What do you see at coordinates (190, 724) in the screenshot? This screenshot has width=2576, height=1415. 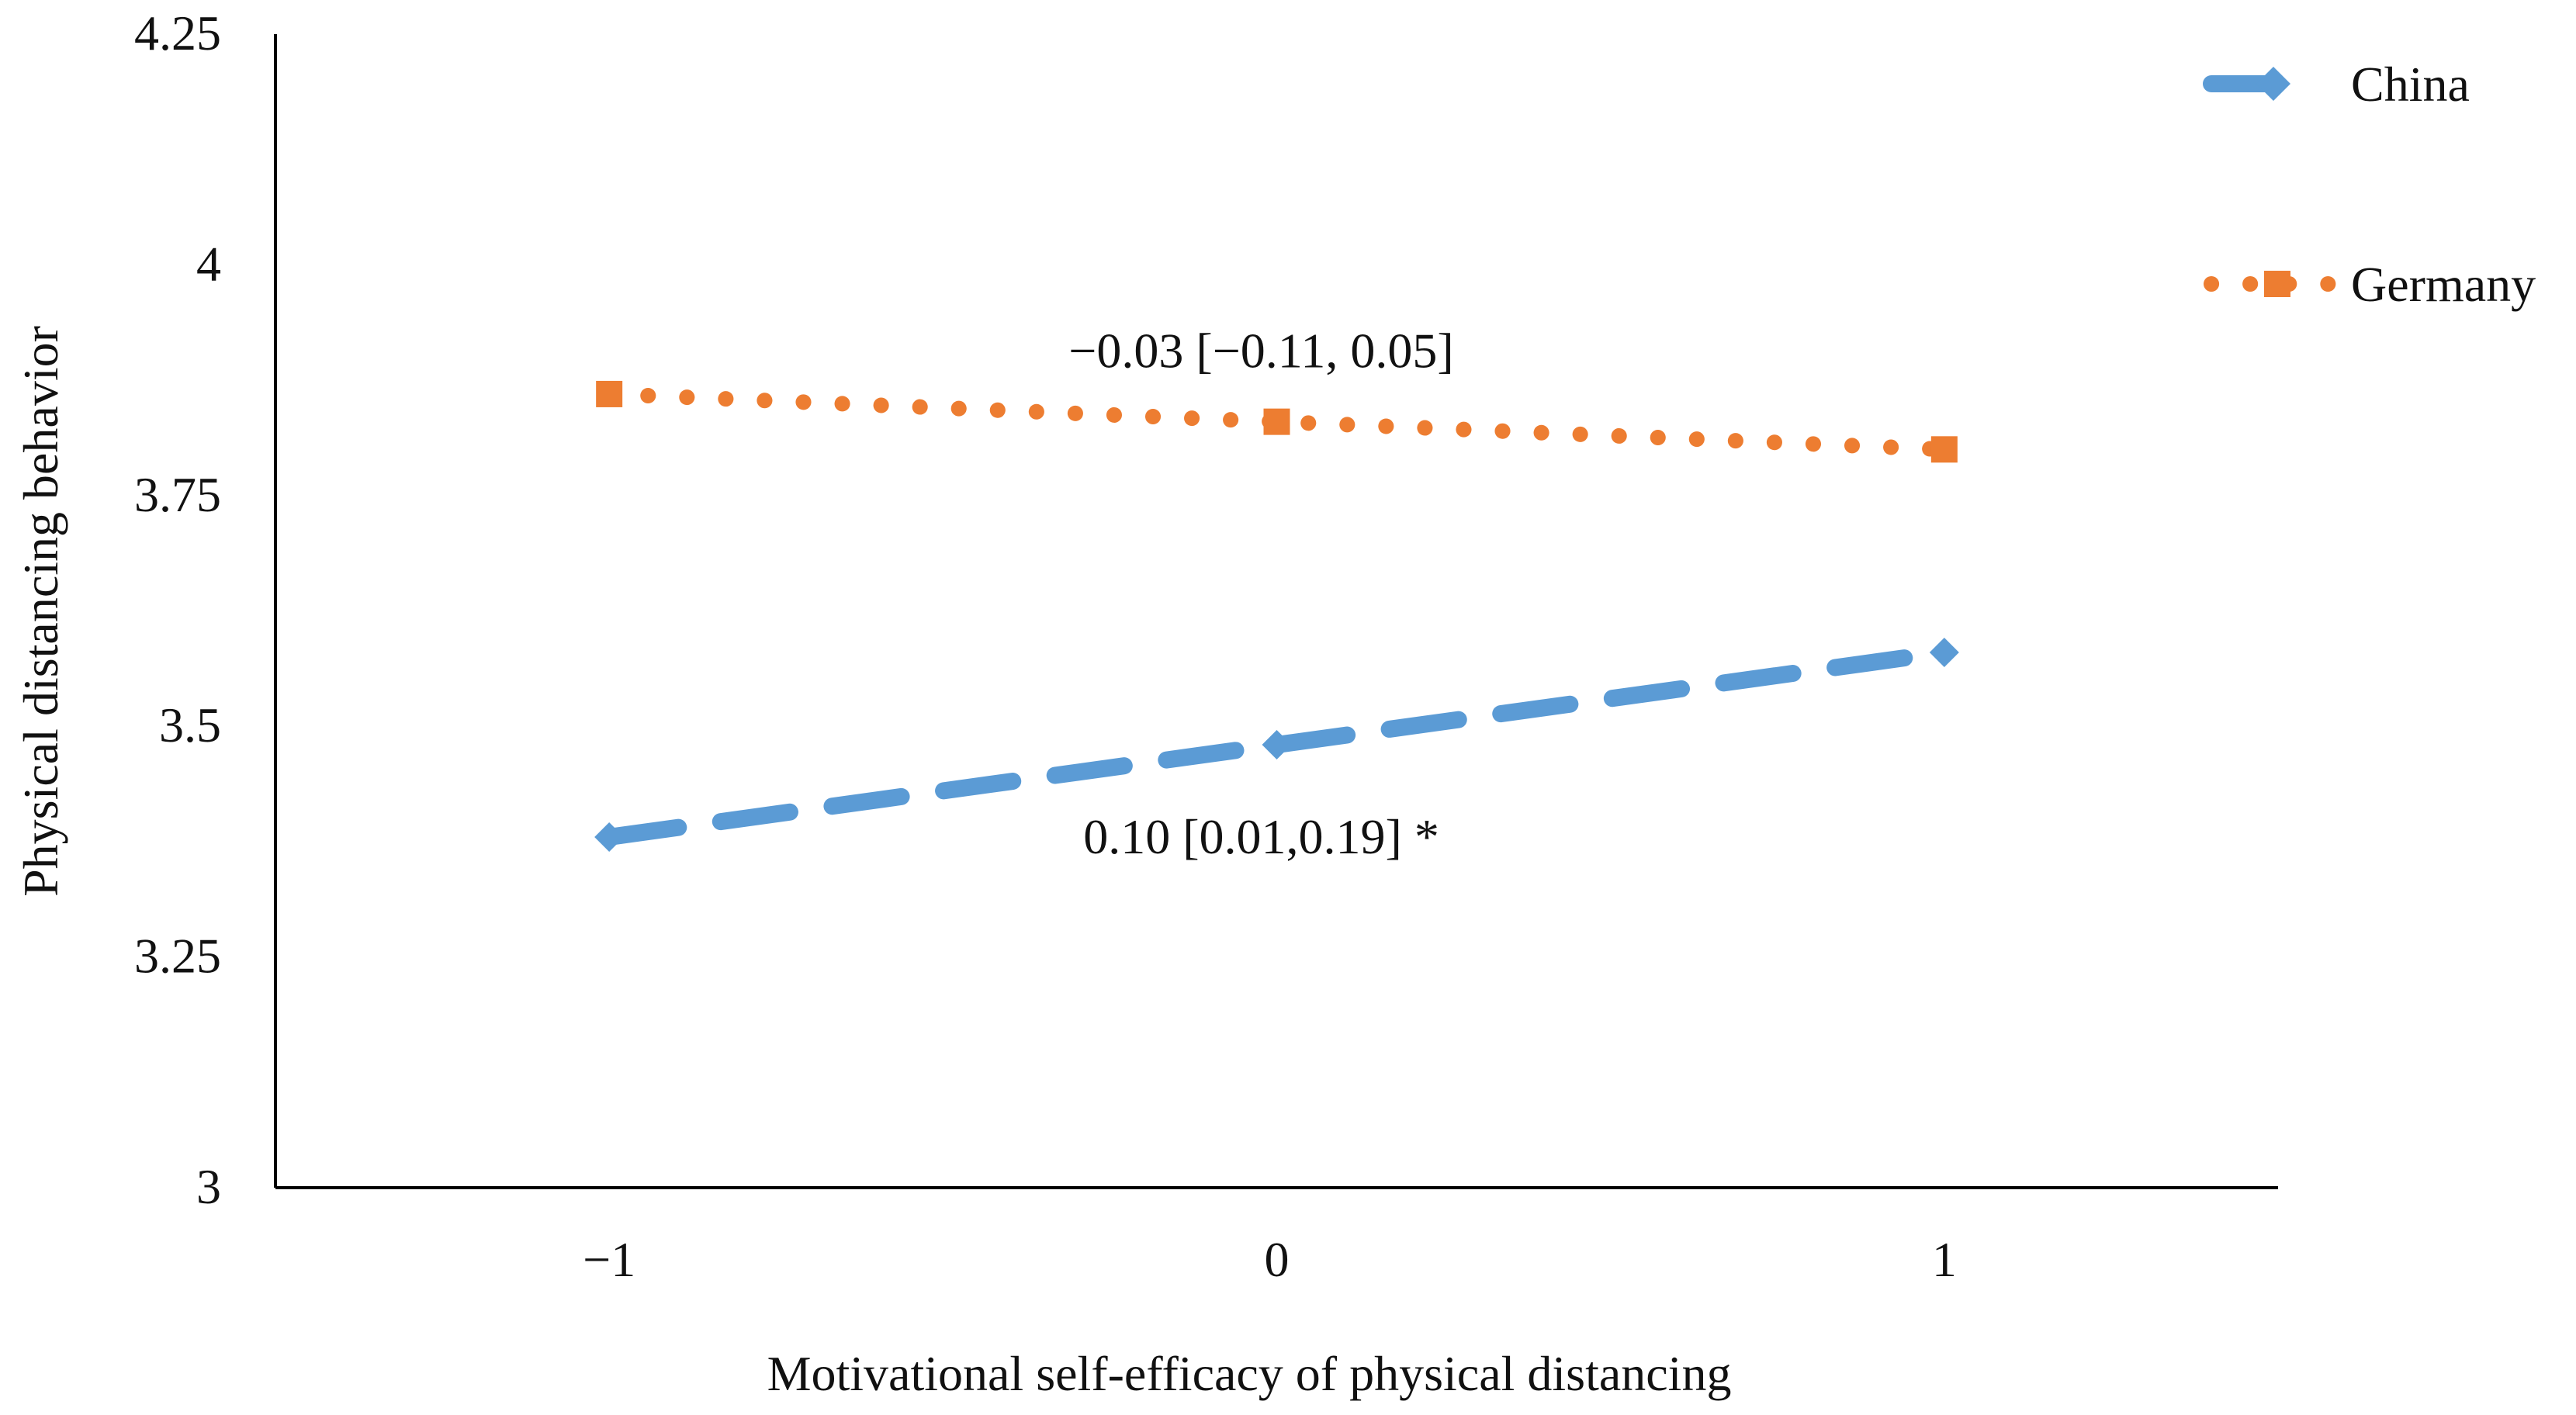 I see `y-tick-label: 3.5` at bounding box center [190, 724].